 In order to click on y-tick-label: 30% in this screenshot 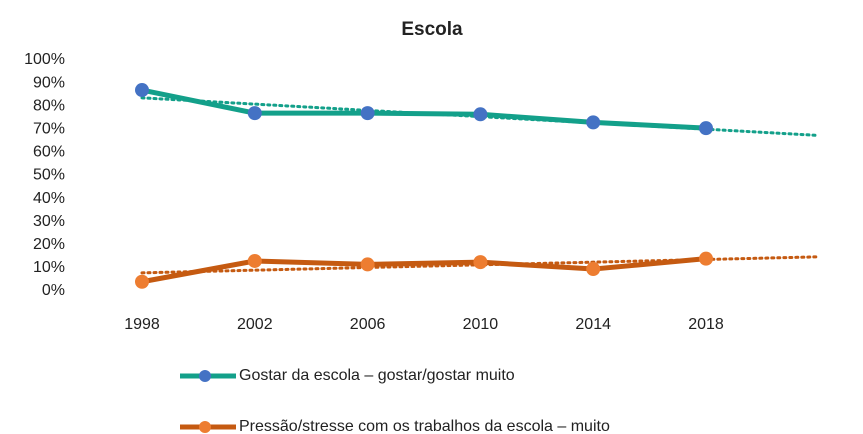, I will do `click(49, 221)`.